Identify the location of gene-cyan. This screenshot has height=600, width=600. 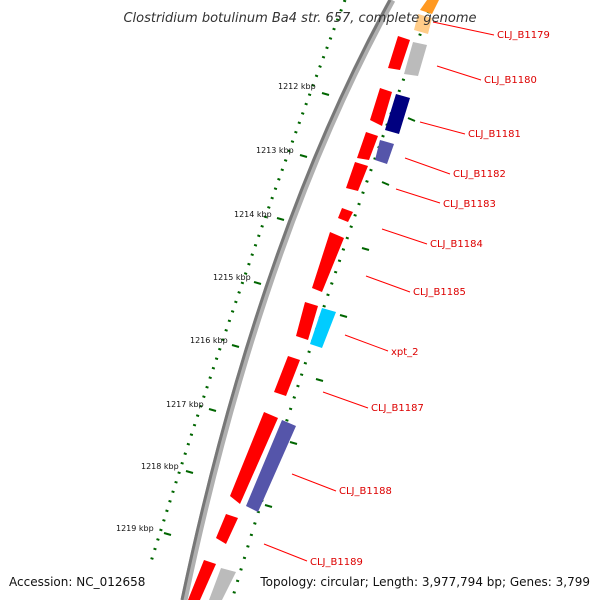
(323, 328).